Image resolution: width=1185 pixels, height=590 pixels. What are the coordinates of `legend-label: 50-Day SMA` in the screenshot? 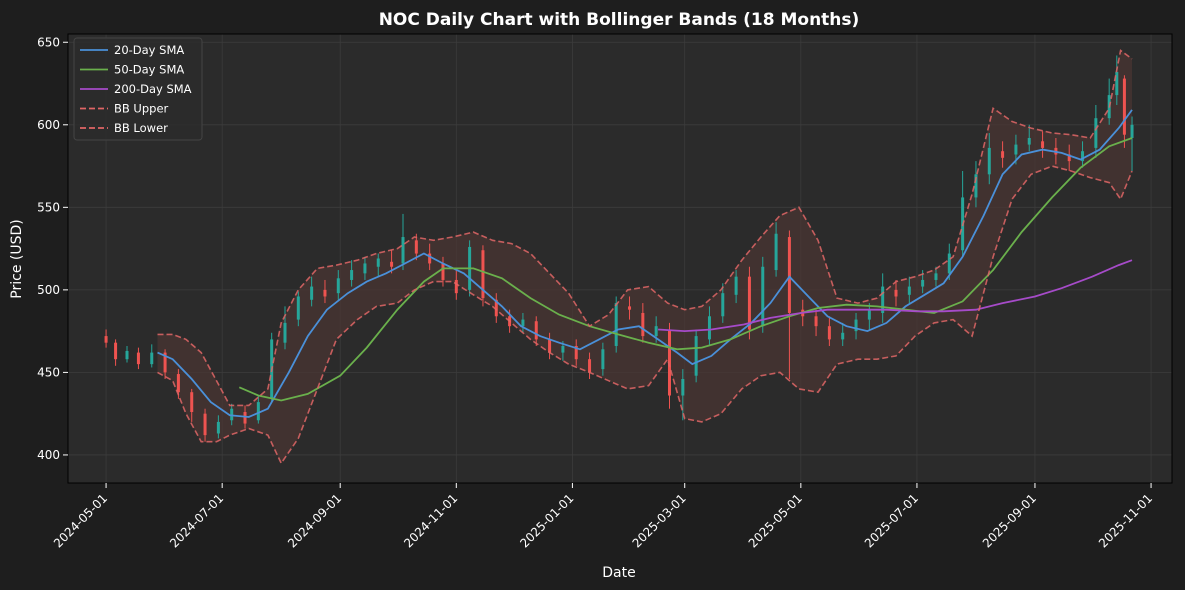 It's located at (149, 70).